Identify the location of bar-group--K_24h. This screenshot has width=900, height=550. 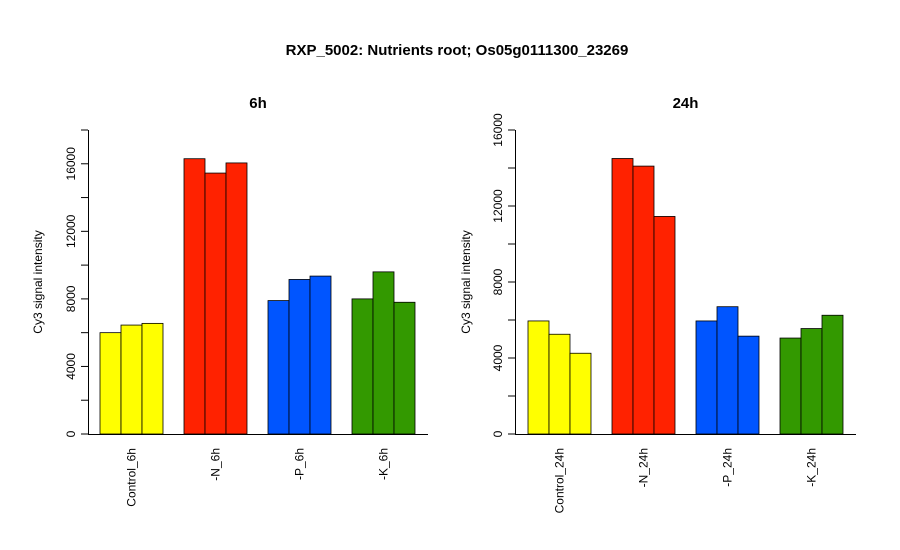
(811, 374).